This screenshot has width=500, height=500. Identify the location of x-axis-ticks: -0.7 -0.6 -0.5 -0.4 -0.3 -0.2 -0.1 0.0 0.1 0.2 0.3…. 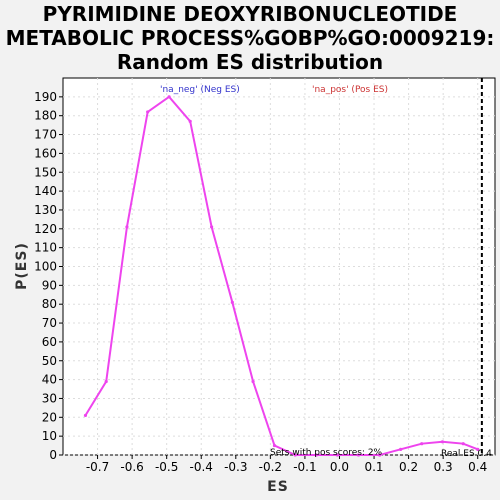
(286, 464).